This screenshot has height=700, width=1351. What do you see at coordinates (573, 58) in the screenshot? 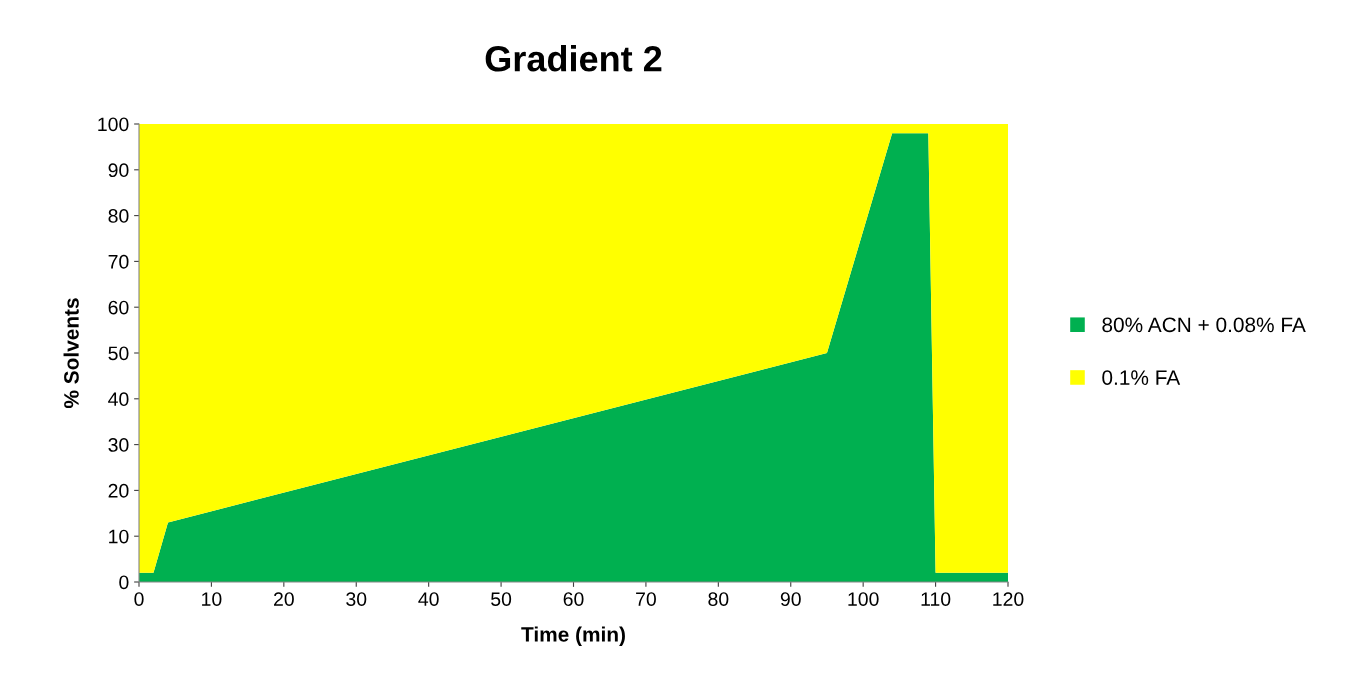
I see `chart-title: Gradient 2` at bounding box center [573, 58].